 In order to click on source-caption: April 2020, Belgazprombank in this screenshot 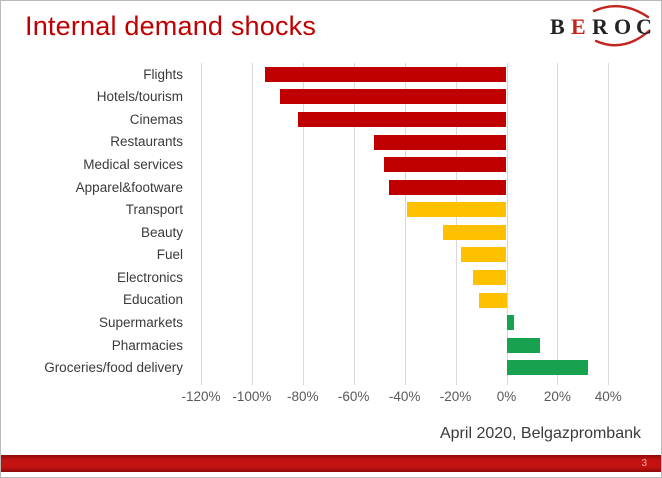, I will do `click(540, 433)`.